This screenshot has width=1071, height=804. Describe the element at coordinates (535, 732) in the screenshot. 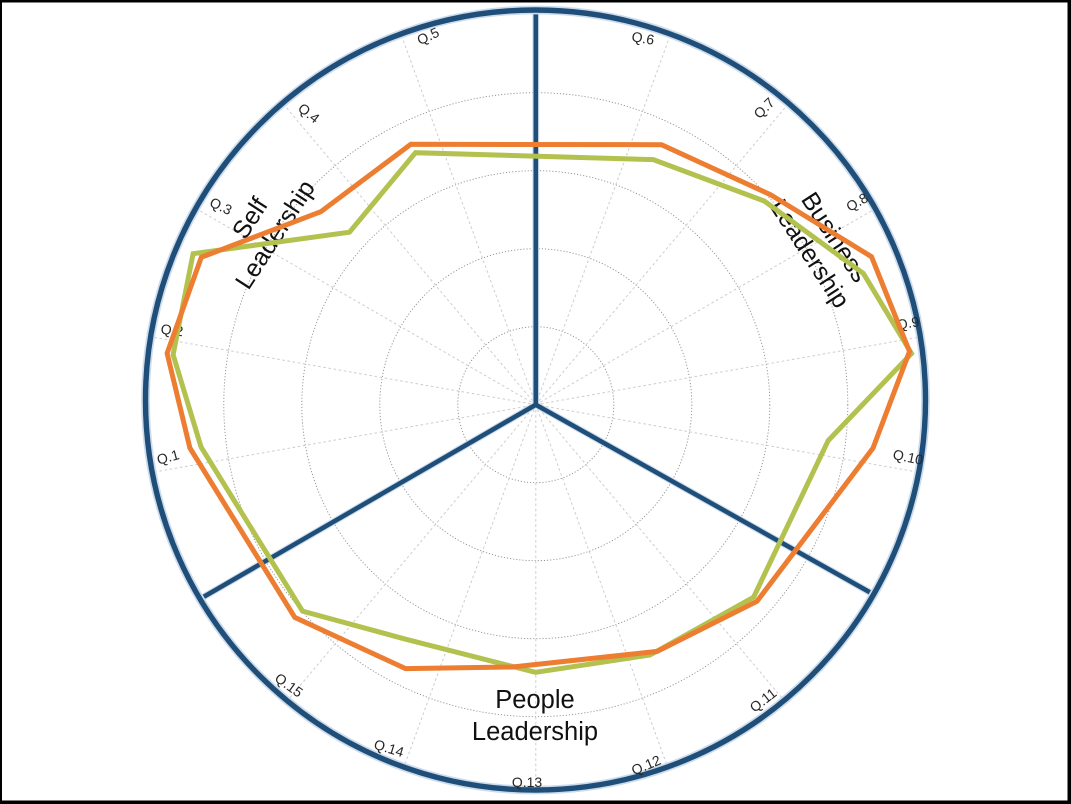

I see `svg-text: Leadership` at that location.